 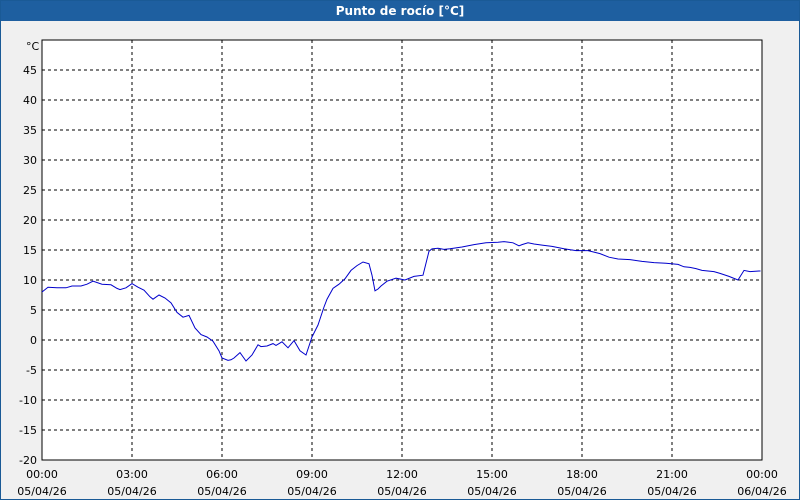 I want to click on y-tick-label: 5, so click(x=33, y=310).